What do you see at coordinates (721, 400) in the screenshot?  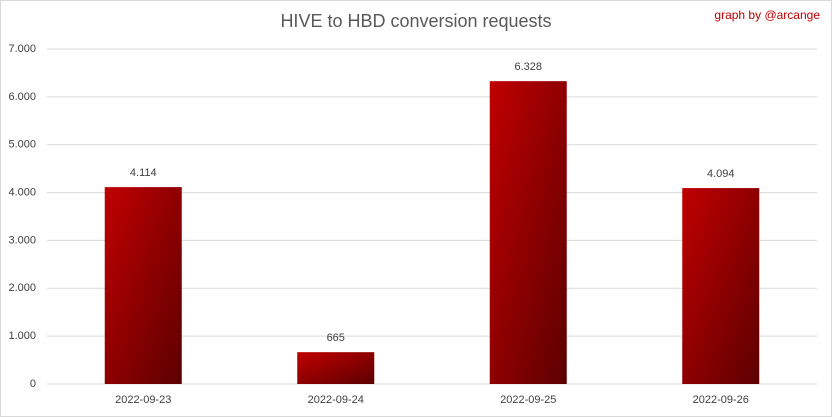 I see `x-tick-label: 2022-09-26` at bounding box center [721, 400].